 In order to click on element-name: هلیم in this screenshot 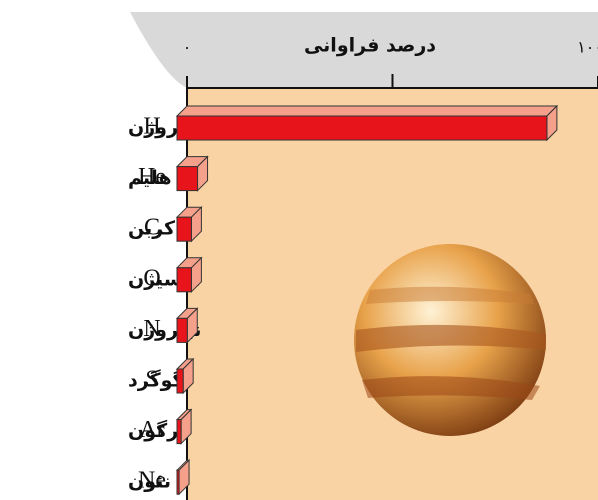, I will do `click(150, 178)`.